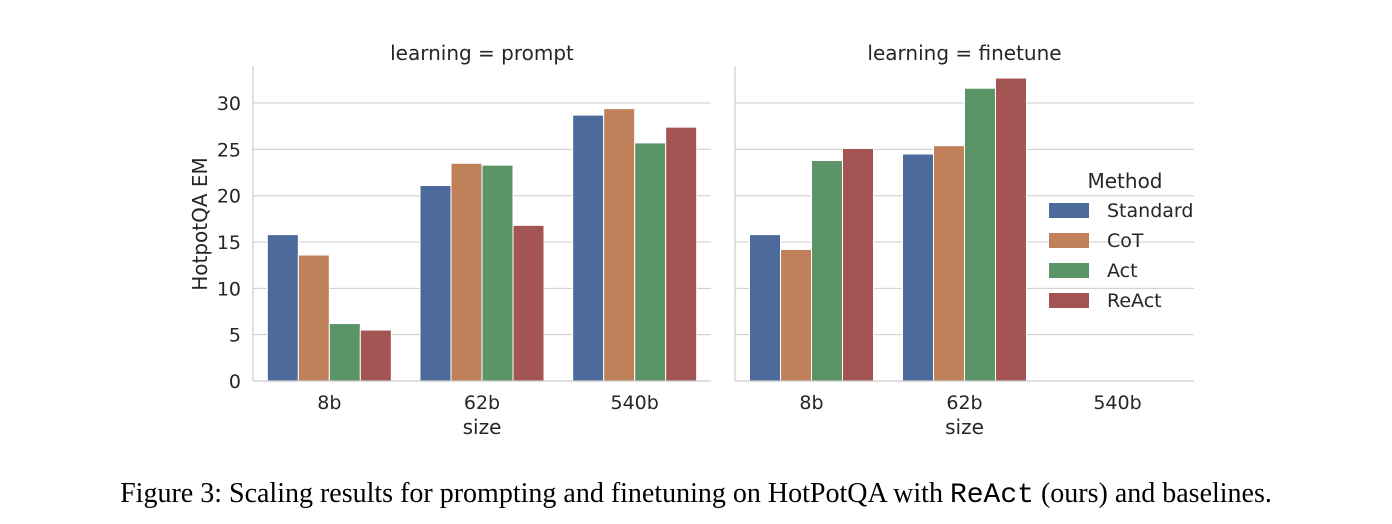 The height and width of the screenshot is (524, 1392). What do you see at coordinates (229, 243) in the screenshot?
I see `y-tick-label: 15` at bounding box center [229, 243].